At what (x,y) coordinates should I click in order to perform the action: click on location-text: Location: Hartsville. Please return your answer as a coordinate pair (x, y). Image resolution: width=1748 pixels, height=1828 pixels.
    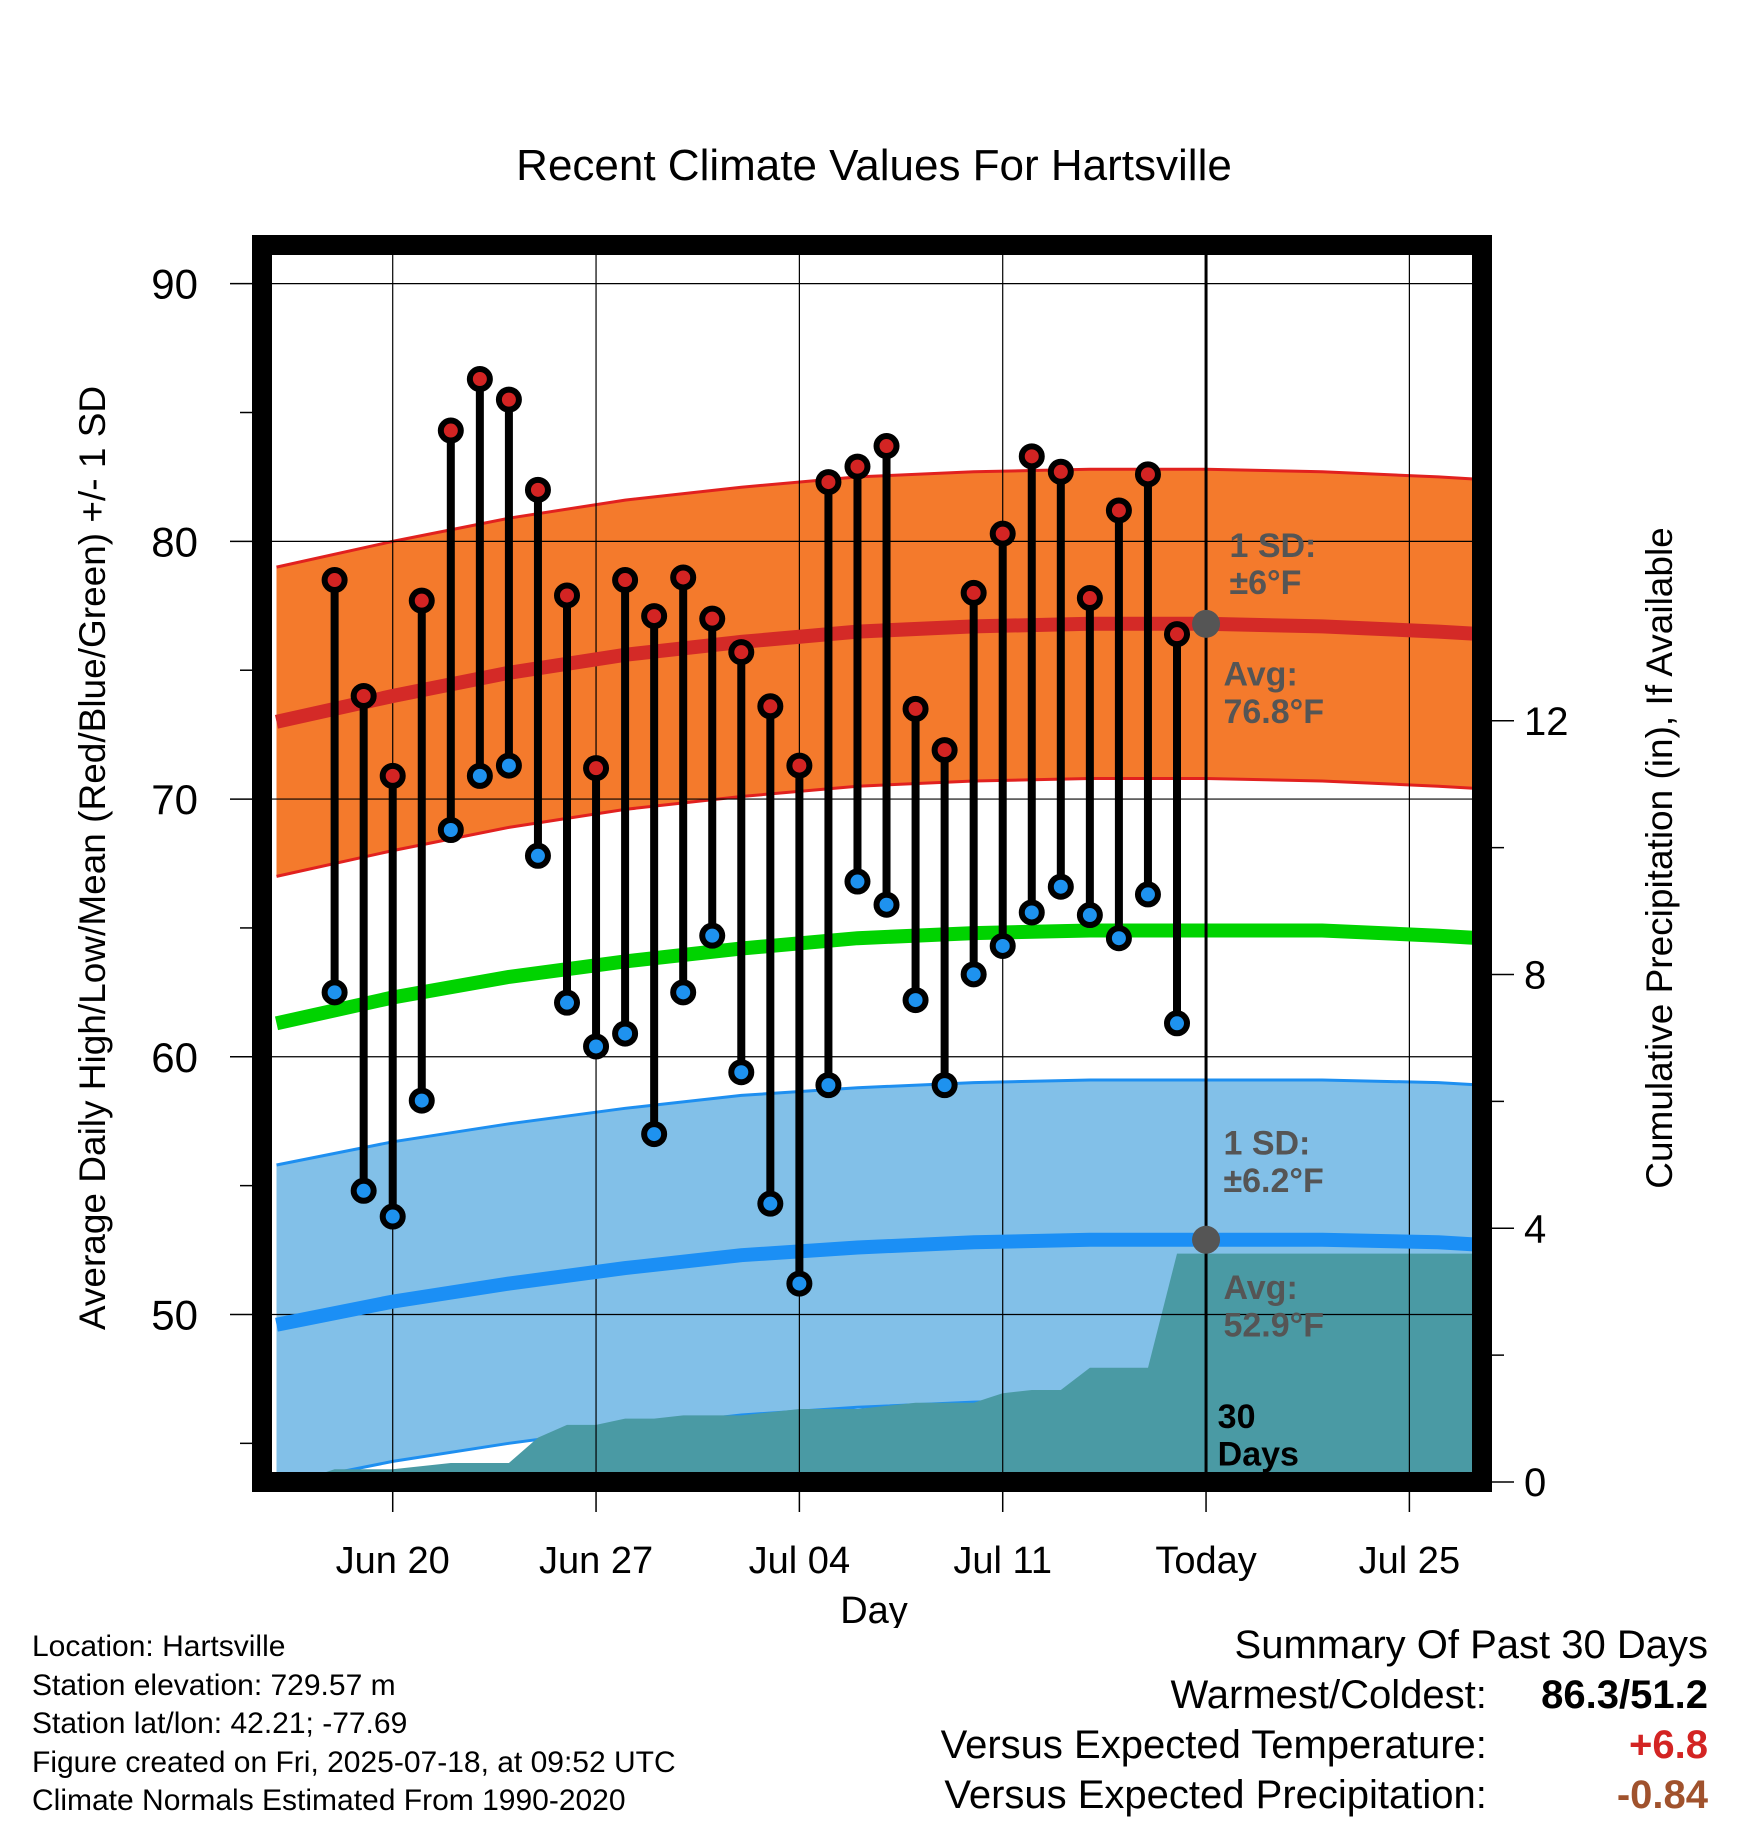
    Looking at the image, I should click on (159, 1646).